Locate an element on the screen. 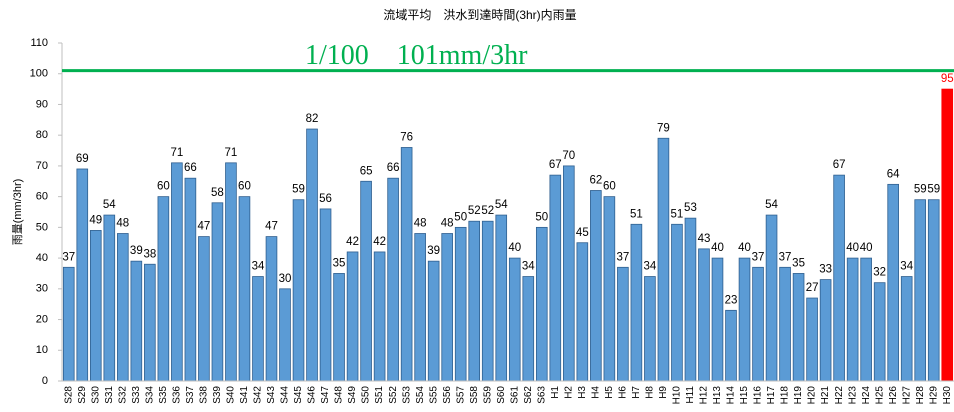 The image size is (954, 412). value-label: 47 is located at coordinates (204, 227).